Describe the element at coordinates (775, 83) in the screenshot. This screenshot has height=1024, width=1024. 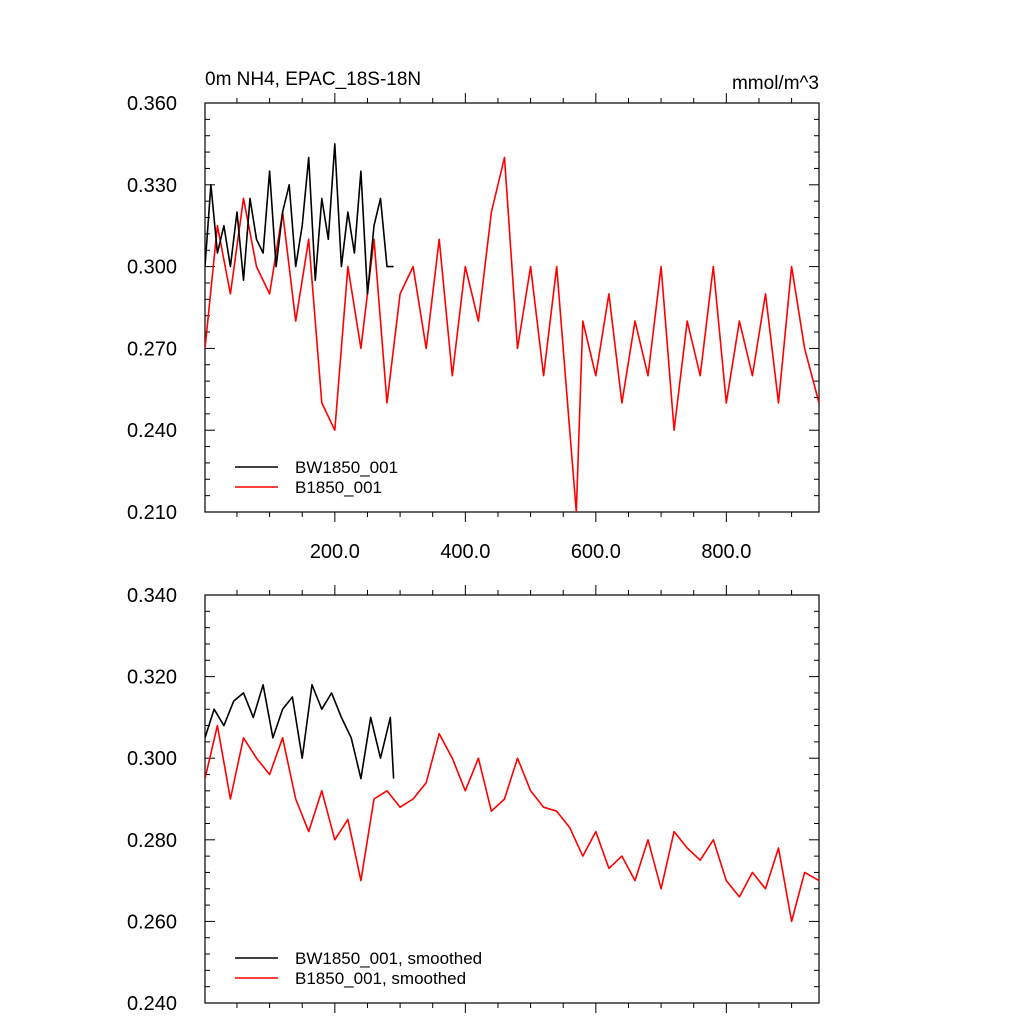
I see `units-label: mmol/m^3` at that location.